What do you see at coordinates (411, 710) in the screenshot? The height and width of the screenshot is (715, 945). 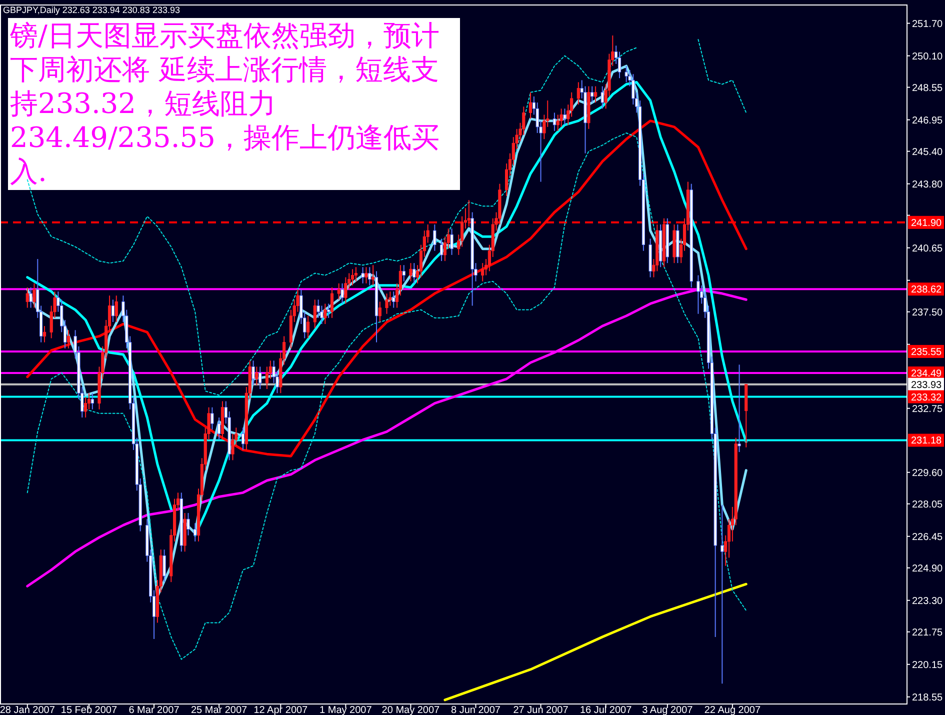 I see `x-tick-label: 20 May 2007` at bounding box center [411, 710].